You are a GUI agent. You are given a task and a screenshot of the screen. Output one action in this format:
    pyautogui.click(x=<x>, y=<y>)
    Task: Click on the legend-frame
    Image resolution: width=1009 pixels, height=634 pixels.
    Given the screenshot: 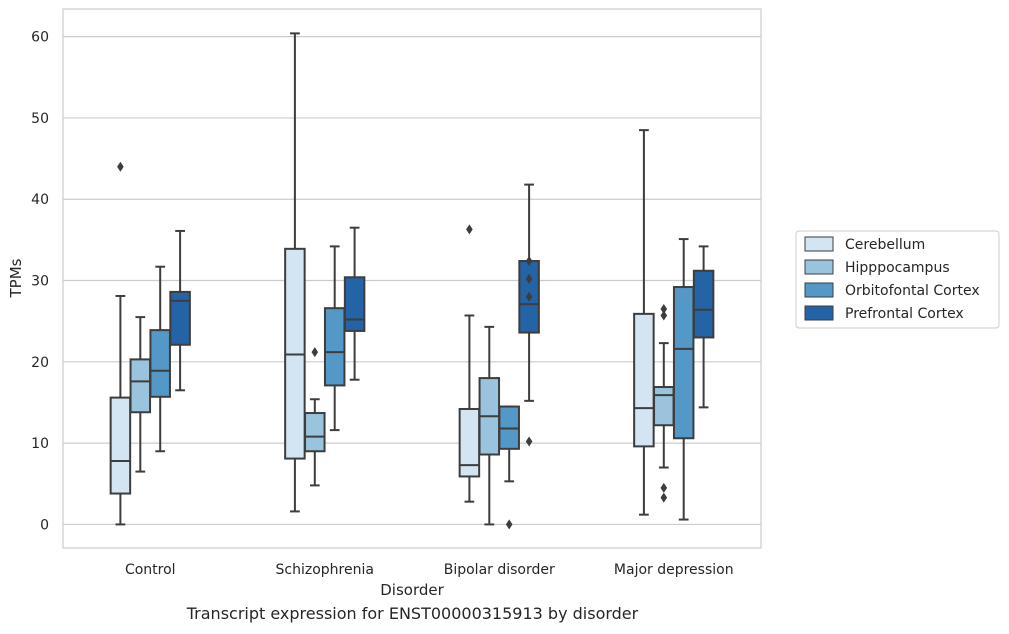 What is the action you would take?
    pyautogui.click(x=897, y=279)
    